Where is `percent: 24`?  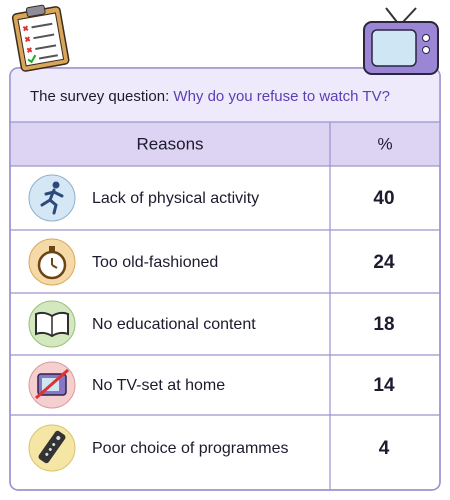 percent: 24 is located at coordinates (384, 262).